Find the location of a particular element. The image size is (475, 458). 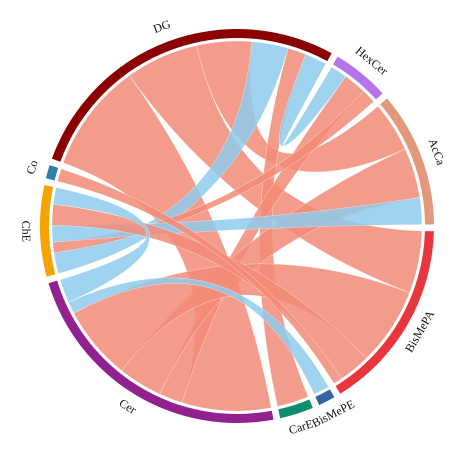

segment-label: AcCa is located at coordinates (437, 151).